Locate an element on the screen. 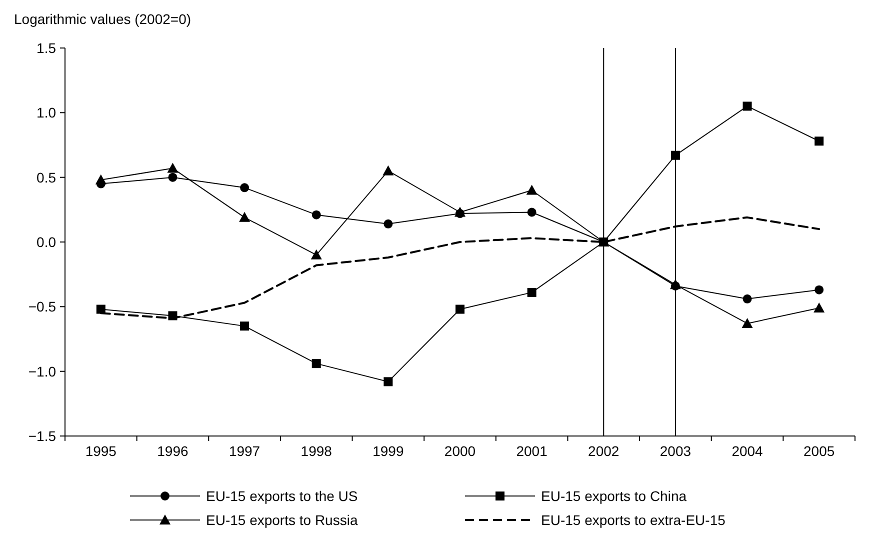 Image resolution: width=871 pixels, height=560 pixels. y-tick-label: 0.0 is located at coordinates (46, 242).